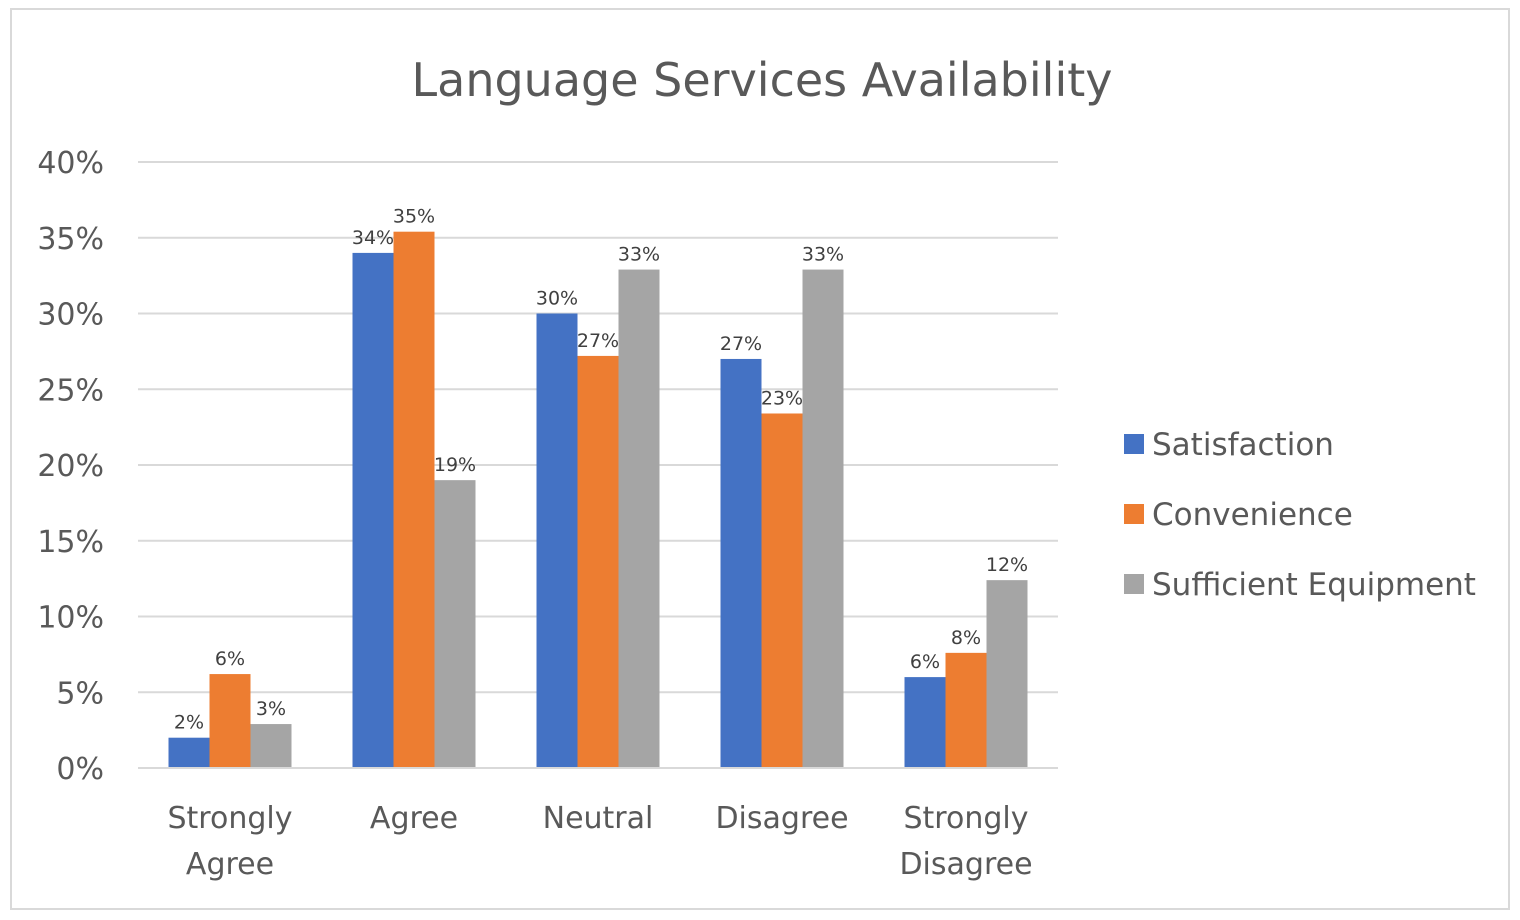  Describe the element at coordinates (414, 217) in the screenshot. I see `data-label: 35%` at that location.